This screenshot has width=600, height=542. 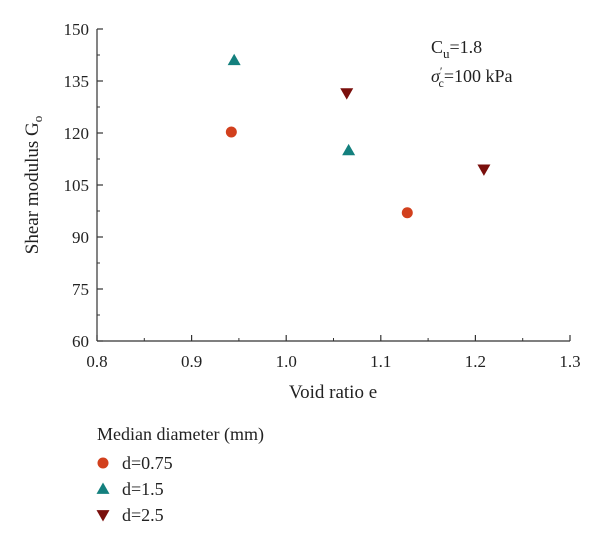 I want to click on legend-title: Median diameter (mm), so click(x=180, y=434).